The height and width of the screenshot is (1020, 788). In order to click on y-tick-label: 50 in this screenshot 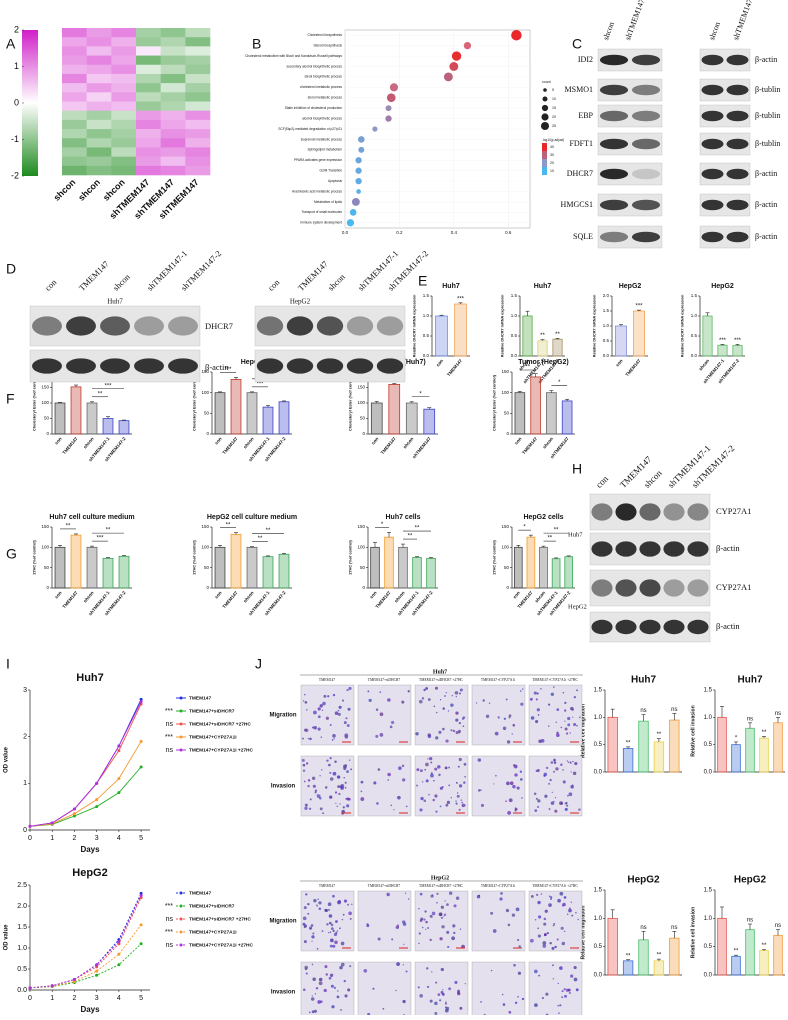, I will do `click(47, 418)`.